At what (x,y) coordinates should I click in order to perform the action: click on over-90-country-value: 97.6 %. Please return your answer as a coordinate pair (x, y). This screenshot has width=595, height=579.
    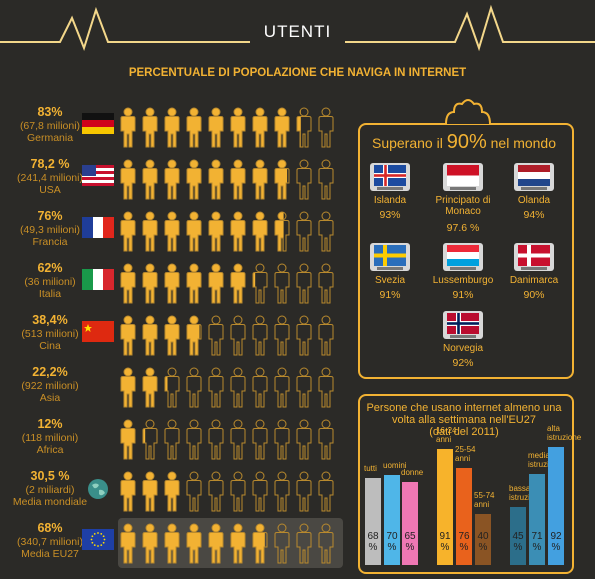
    Looking at the image, I should click on (463, 228).